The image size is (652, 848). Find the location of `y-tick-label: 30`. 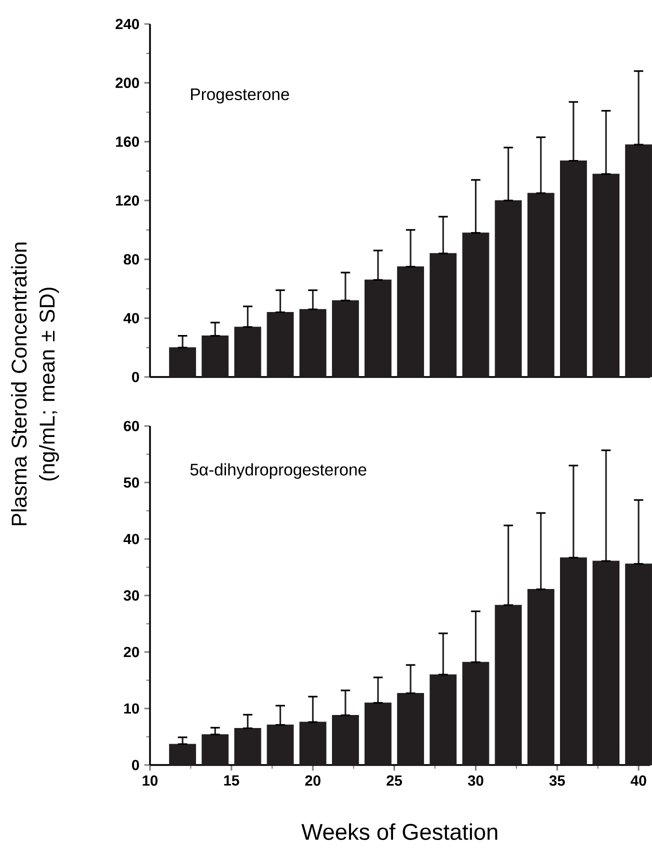

y-tick-label: 30 is located at coordinates (131, 595).